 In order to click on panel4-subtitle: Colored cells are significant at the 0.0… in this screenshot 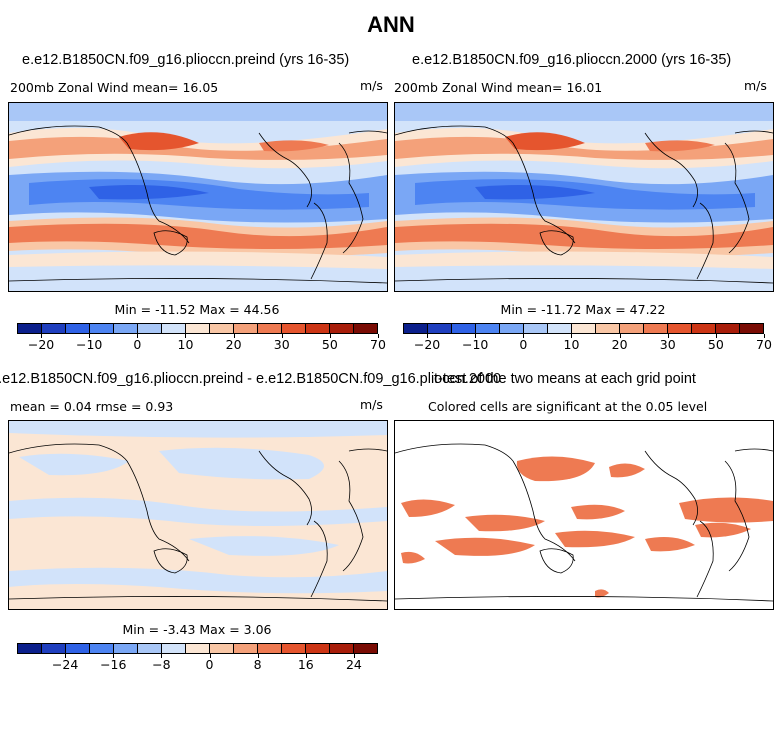, I will do `click(568, 406)`.